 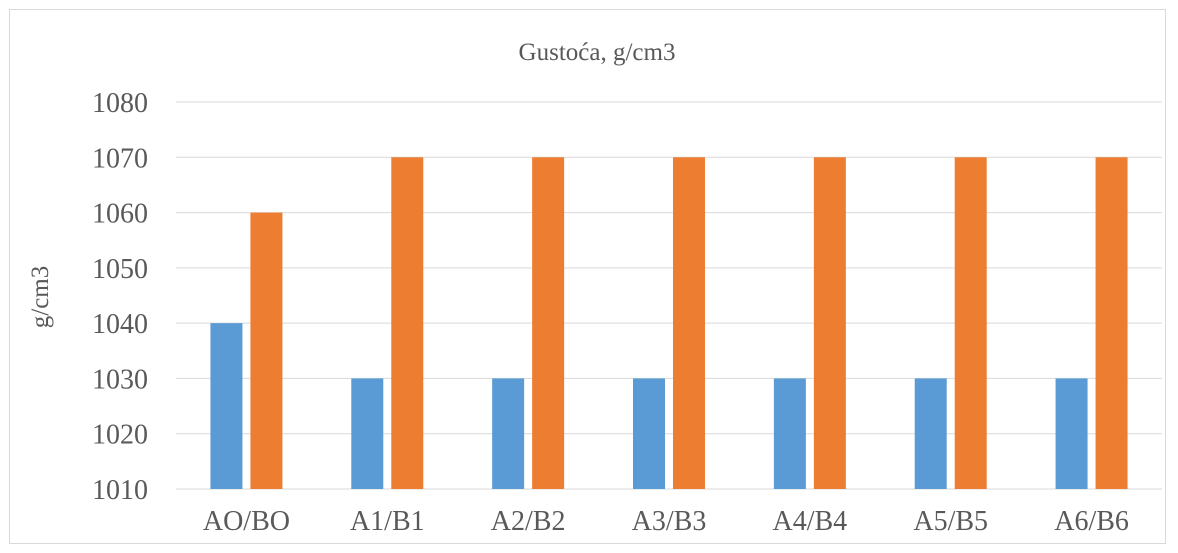 I want to click on y-tick-label: 1030, so click(x=120, y=379).